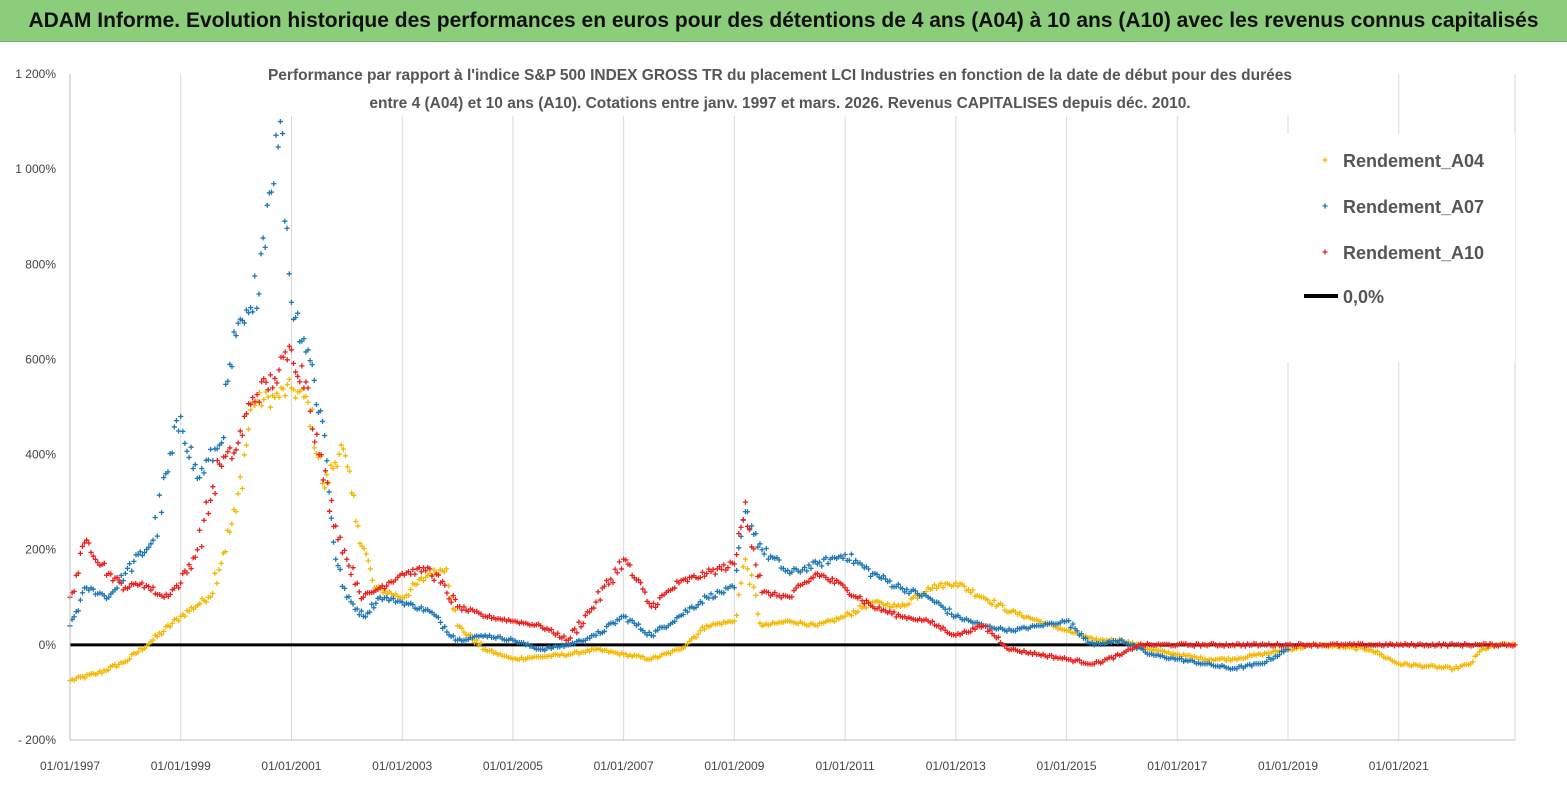 The image size is (1567, 790). Describe the element at coordinates (43, 407) in the screenshot. I see `y-axis: - 200% 0% 200% 400% 600% 800% 1 000% 1 200%` at that location.